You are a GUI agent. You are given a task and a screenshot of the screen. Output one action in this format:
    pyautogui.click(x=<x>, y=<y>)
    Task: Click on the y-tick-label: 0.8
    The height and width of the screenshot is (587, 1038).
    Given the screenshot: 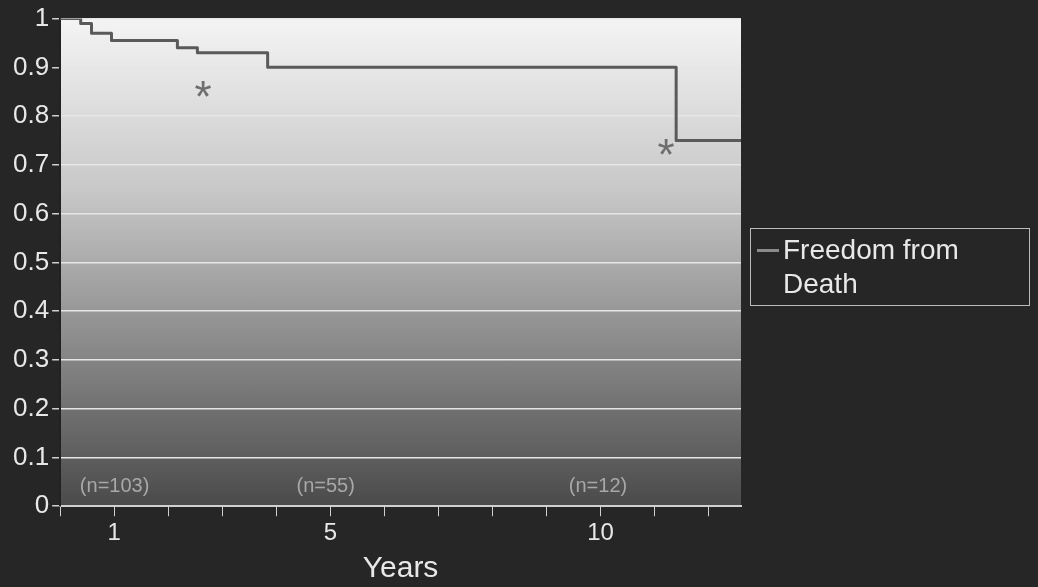 What is the action you would take?
    pyautogui.click(x=31, y=114)
    